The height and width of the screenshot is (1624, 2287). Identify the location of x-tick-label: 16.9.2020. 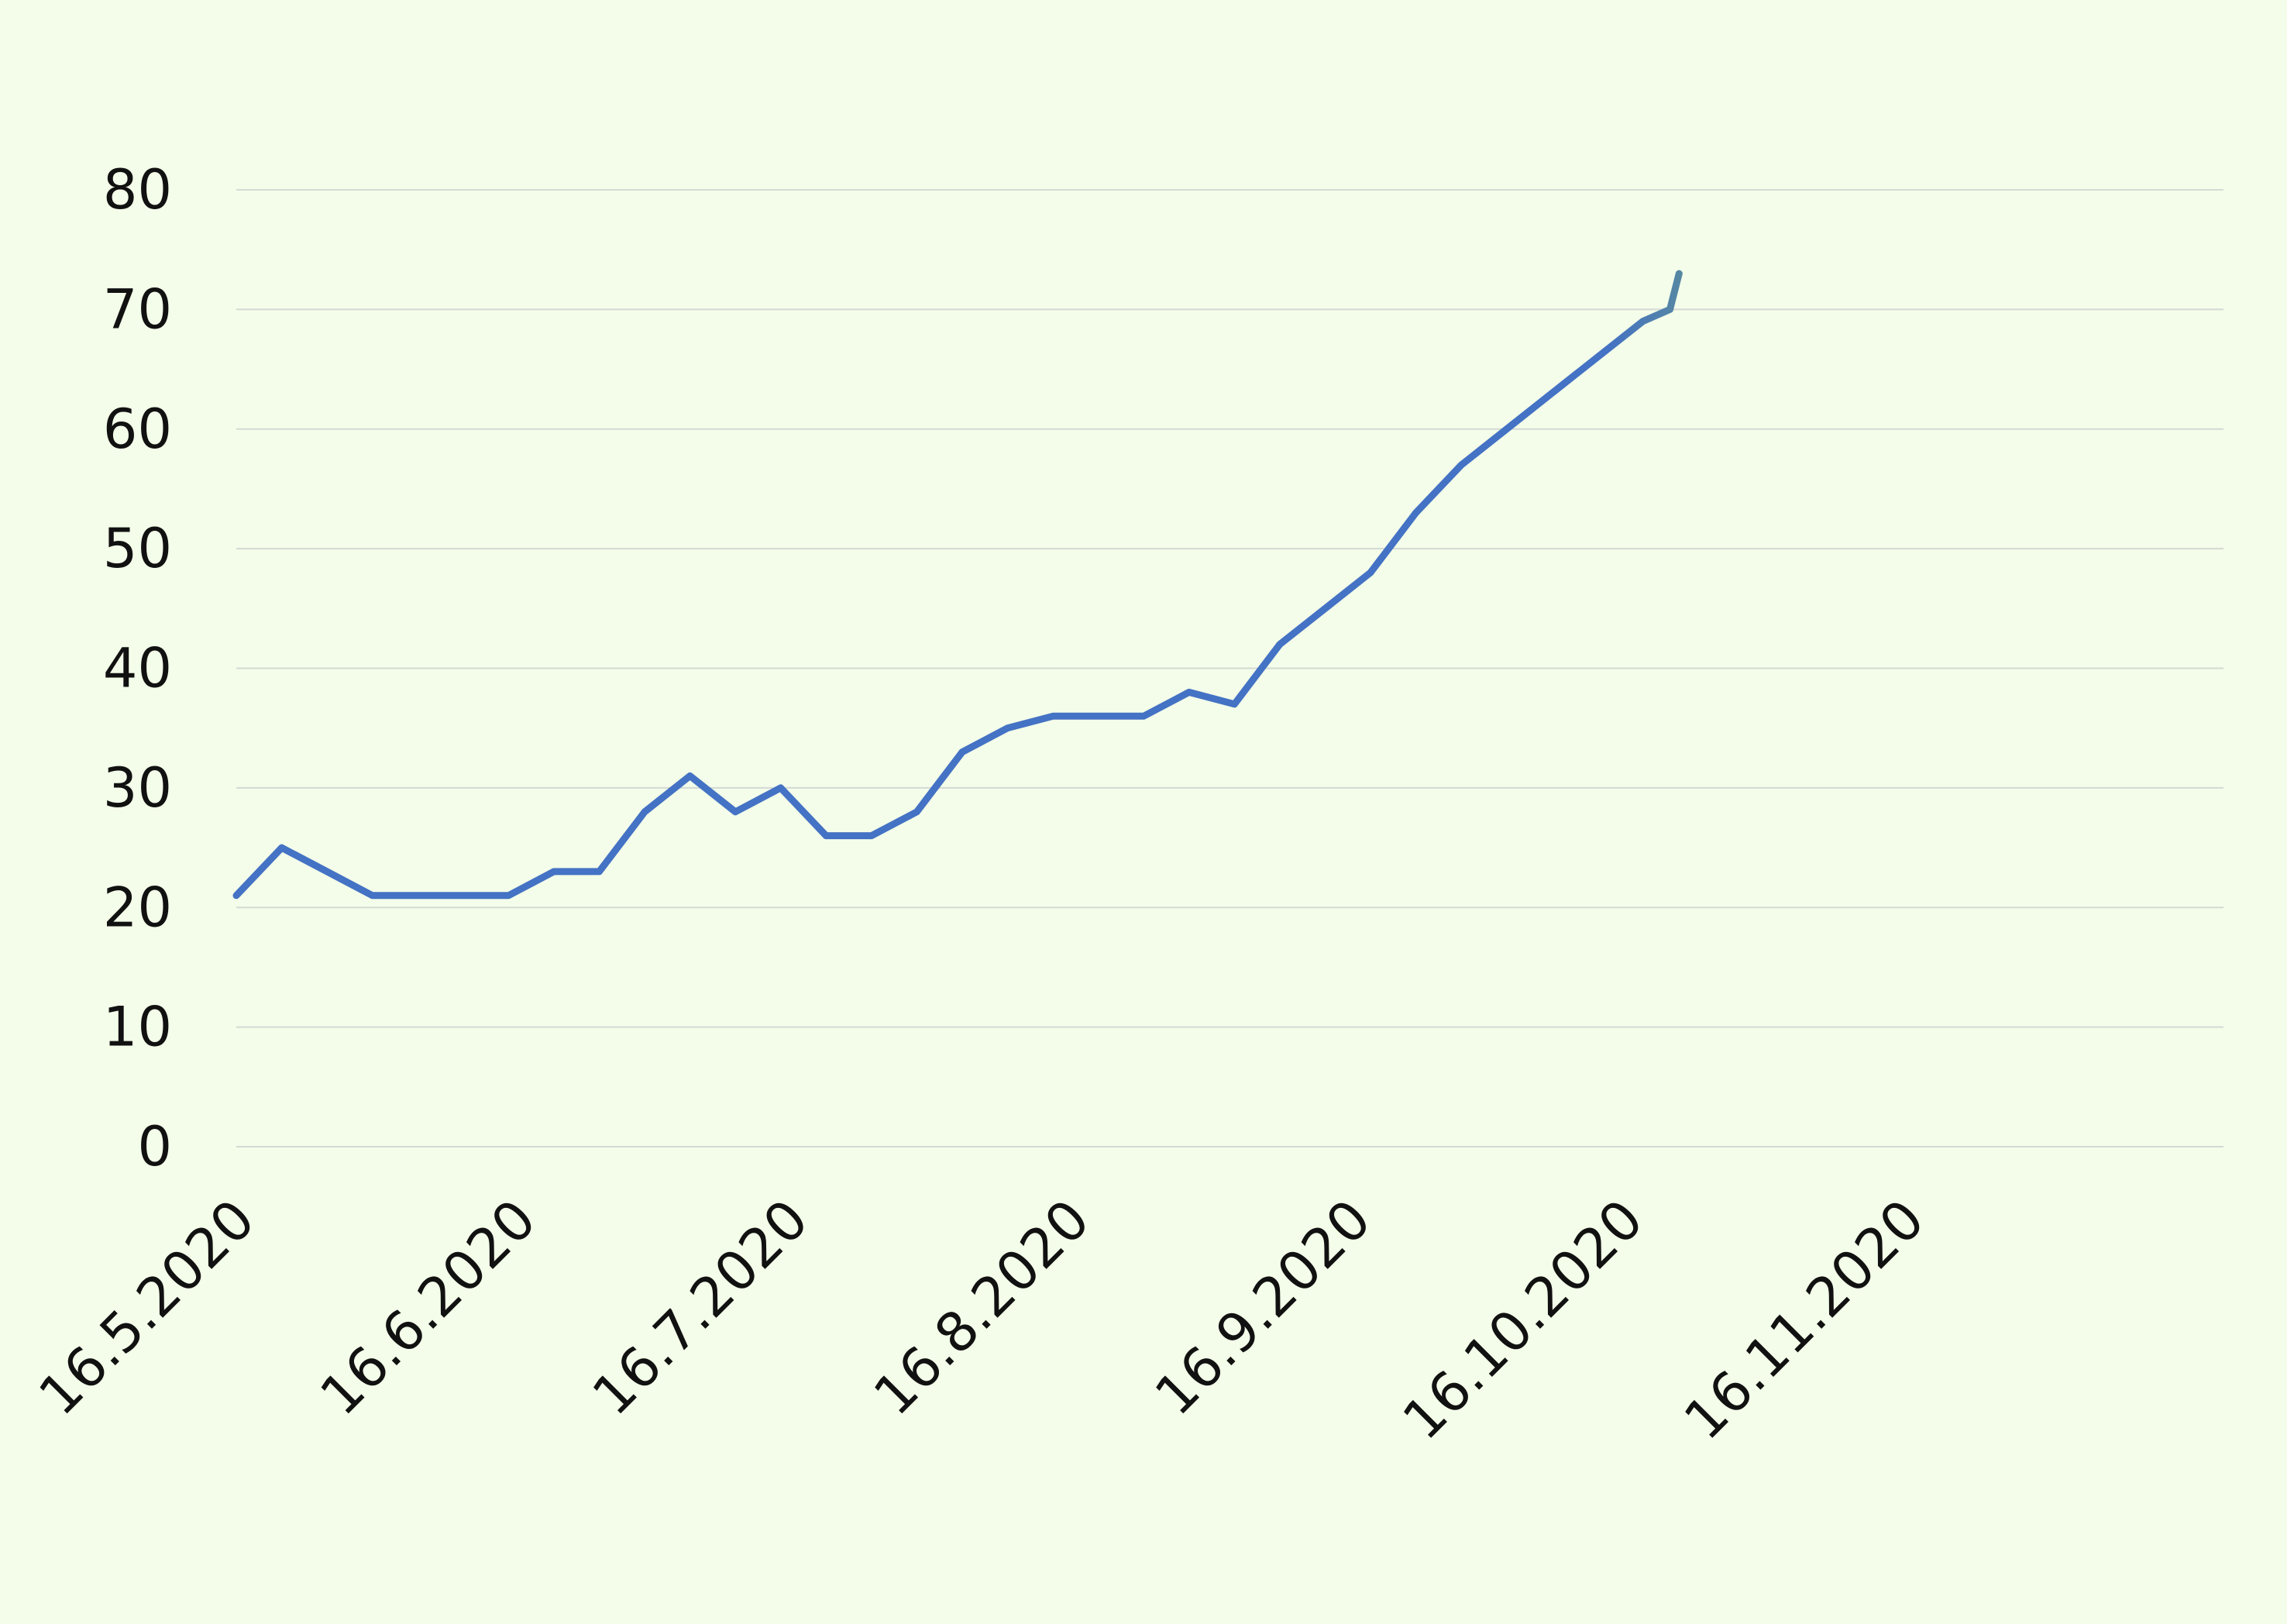
(1263, 1307).